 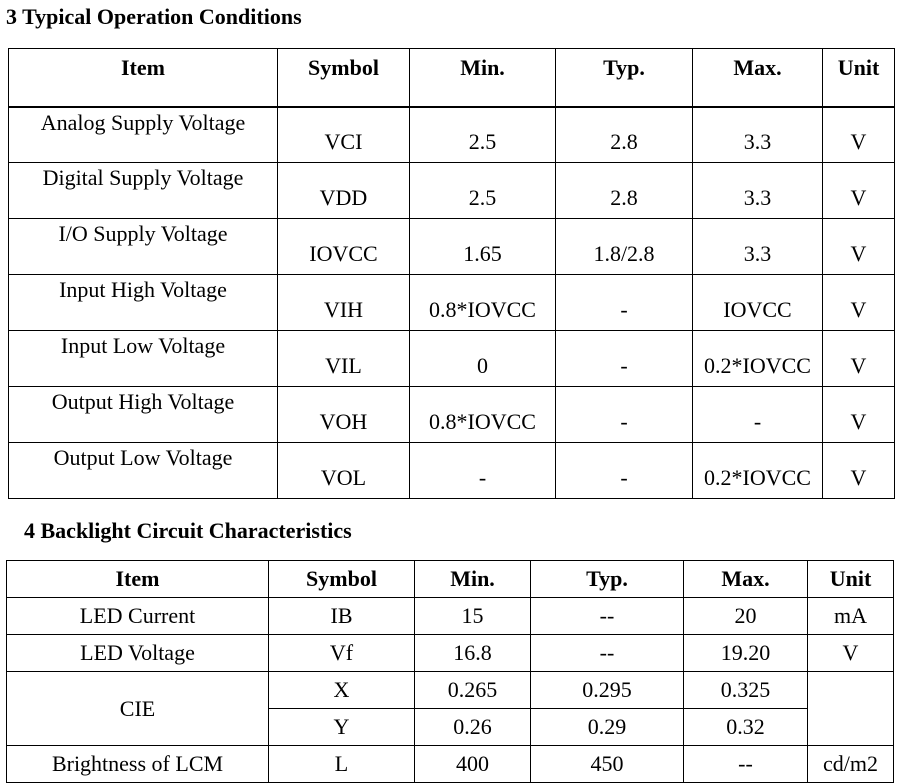 I want to click on cell-item: Output High Voltage, so click(x=143, y=414).